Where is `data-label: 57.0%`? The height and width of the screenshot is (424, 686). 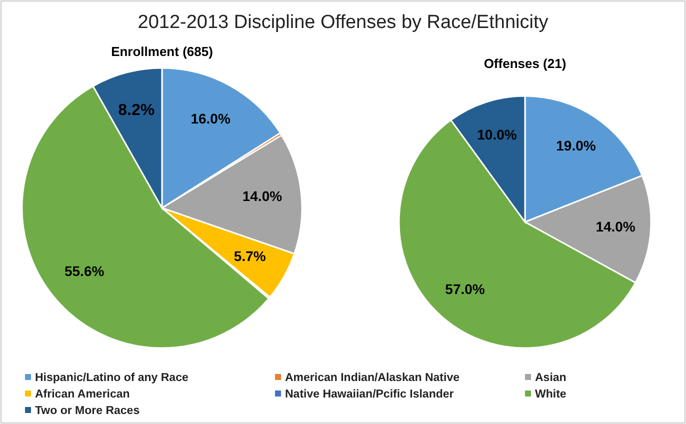 data-label: 57.0% is located at coordinates (465, 288).